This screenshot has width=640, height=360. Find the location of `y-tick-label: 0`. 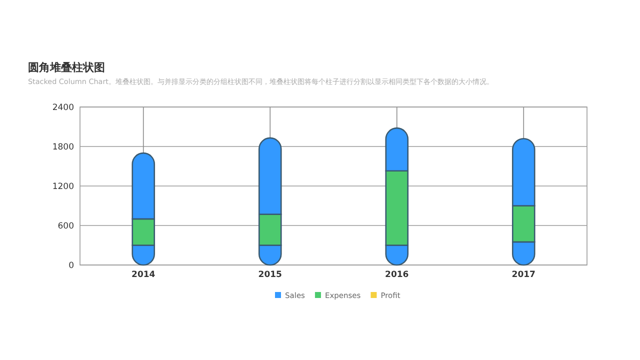

y-tick-label: 0 is located at coordinates (71, 266).